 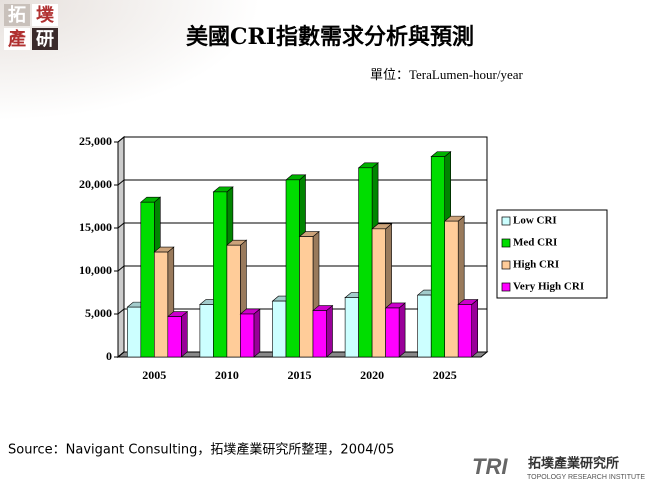 What do you see at coordinates (95, 184) in the screenshot?
I see `y-tick-label: 20,000` at bounding box center [95, 184].